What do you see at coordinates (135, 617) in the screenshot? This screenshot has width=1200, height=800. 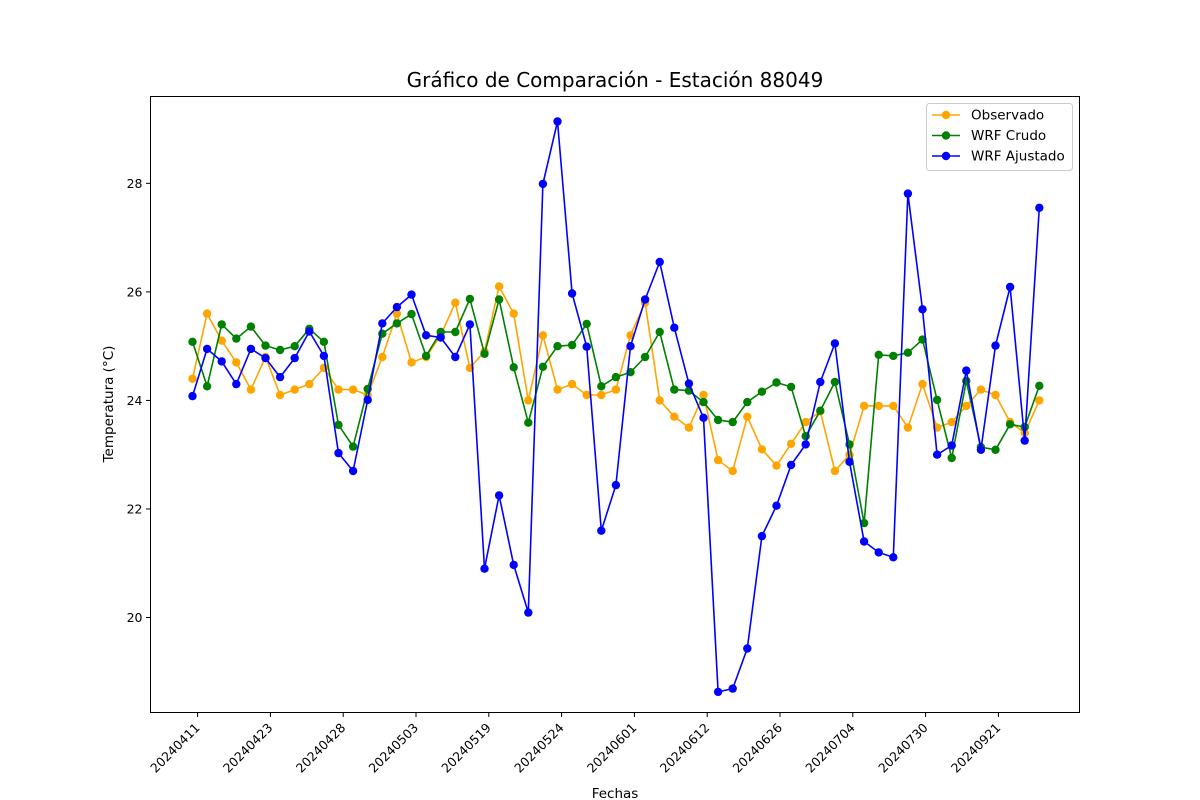 I see `y-tick-label: 20` at bounding box center [135, 617].